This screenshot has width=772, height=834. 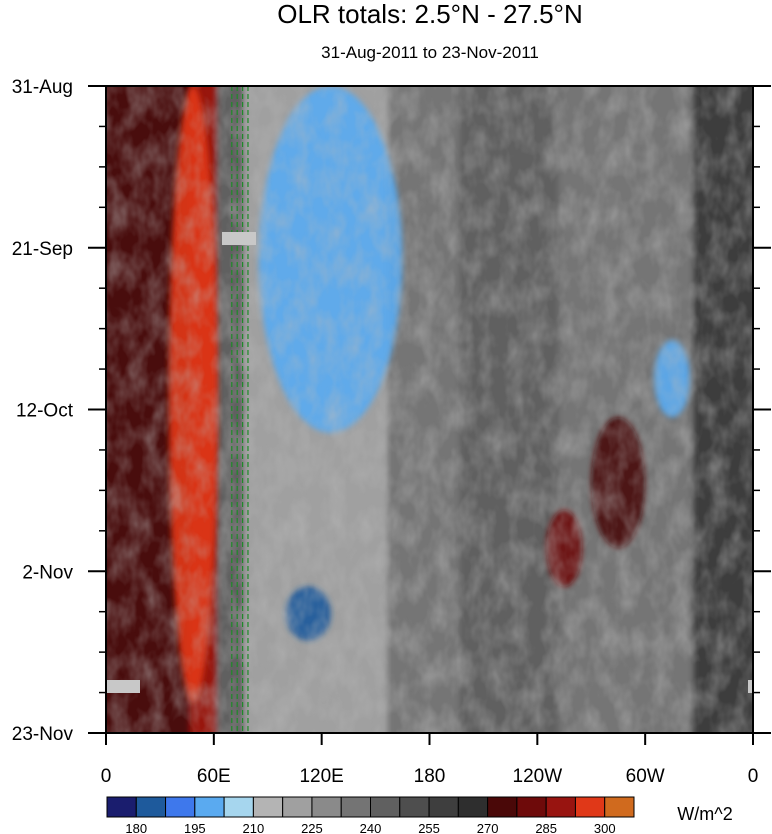 I want to click on y-tick-label: 2-Nov, so click(x=47, y=572).